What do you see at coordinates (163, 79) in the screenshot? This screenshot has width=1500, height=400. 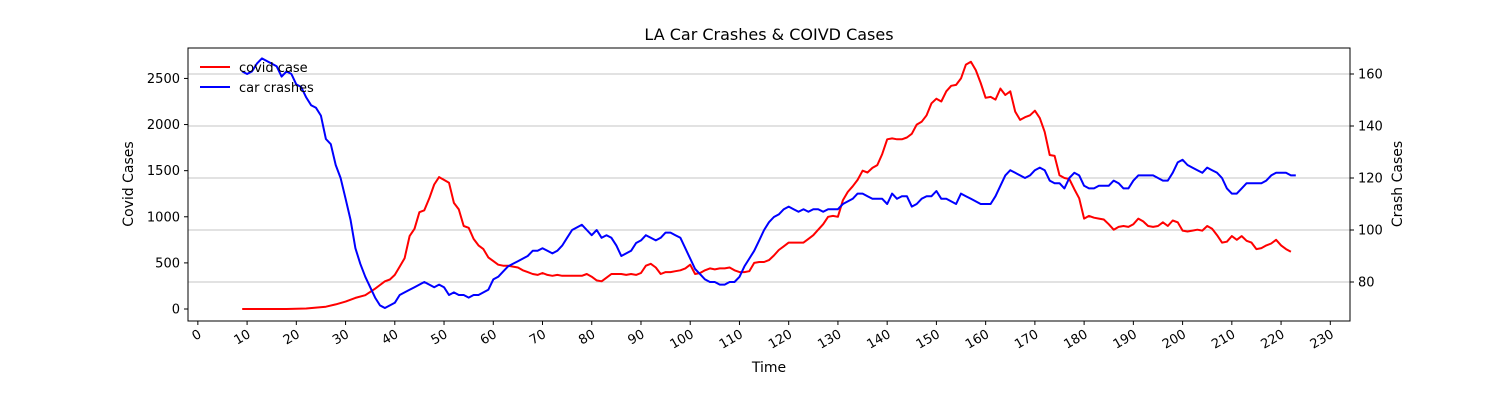 I see `y-left-tick-label: 2500` at bounding box center [163, 79].